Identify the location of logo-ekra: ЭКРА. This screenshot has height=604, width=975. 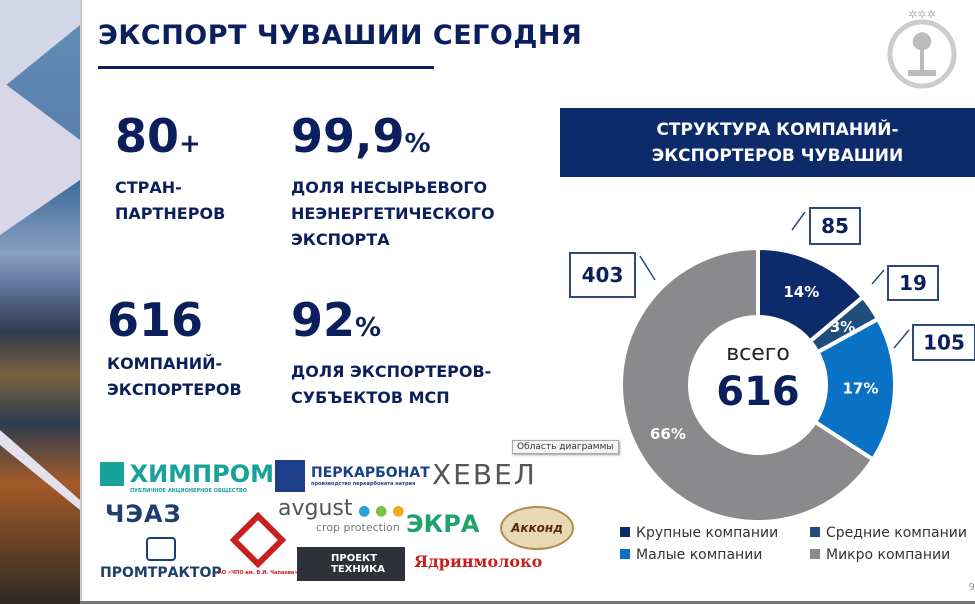
(443, 524).